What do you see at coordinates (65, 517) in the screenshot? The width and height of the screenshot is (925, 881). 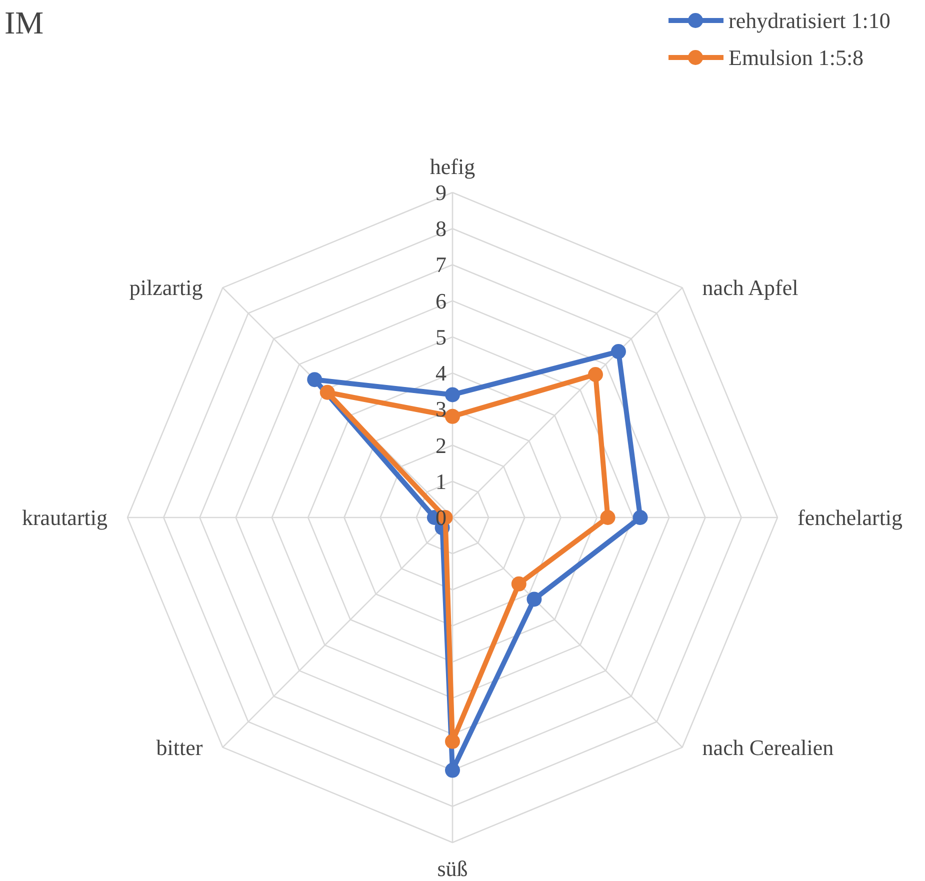 I see `spoke-label: krautartig` at bounding box center [65, 517].